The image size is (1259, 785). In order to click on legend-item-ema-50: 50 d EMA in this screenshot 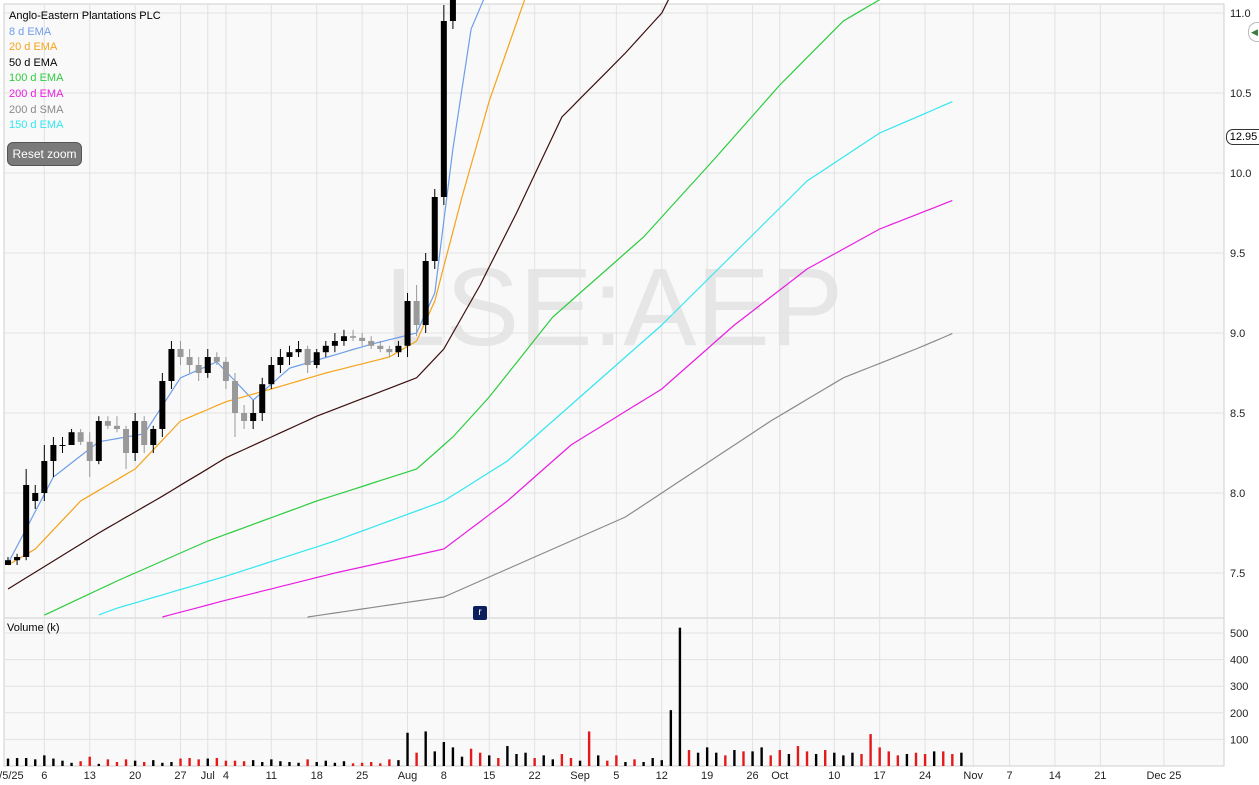, I will do `click(33, 62)`.